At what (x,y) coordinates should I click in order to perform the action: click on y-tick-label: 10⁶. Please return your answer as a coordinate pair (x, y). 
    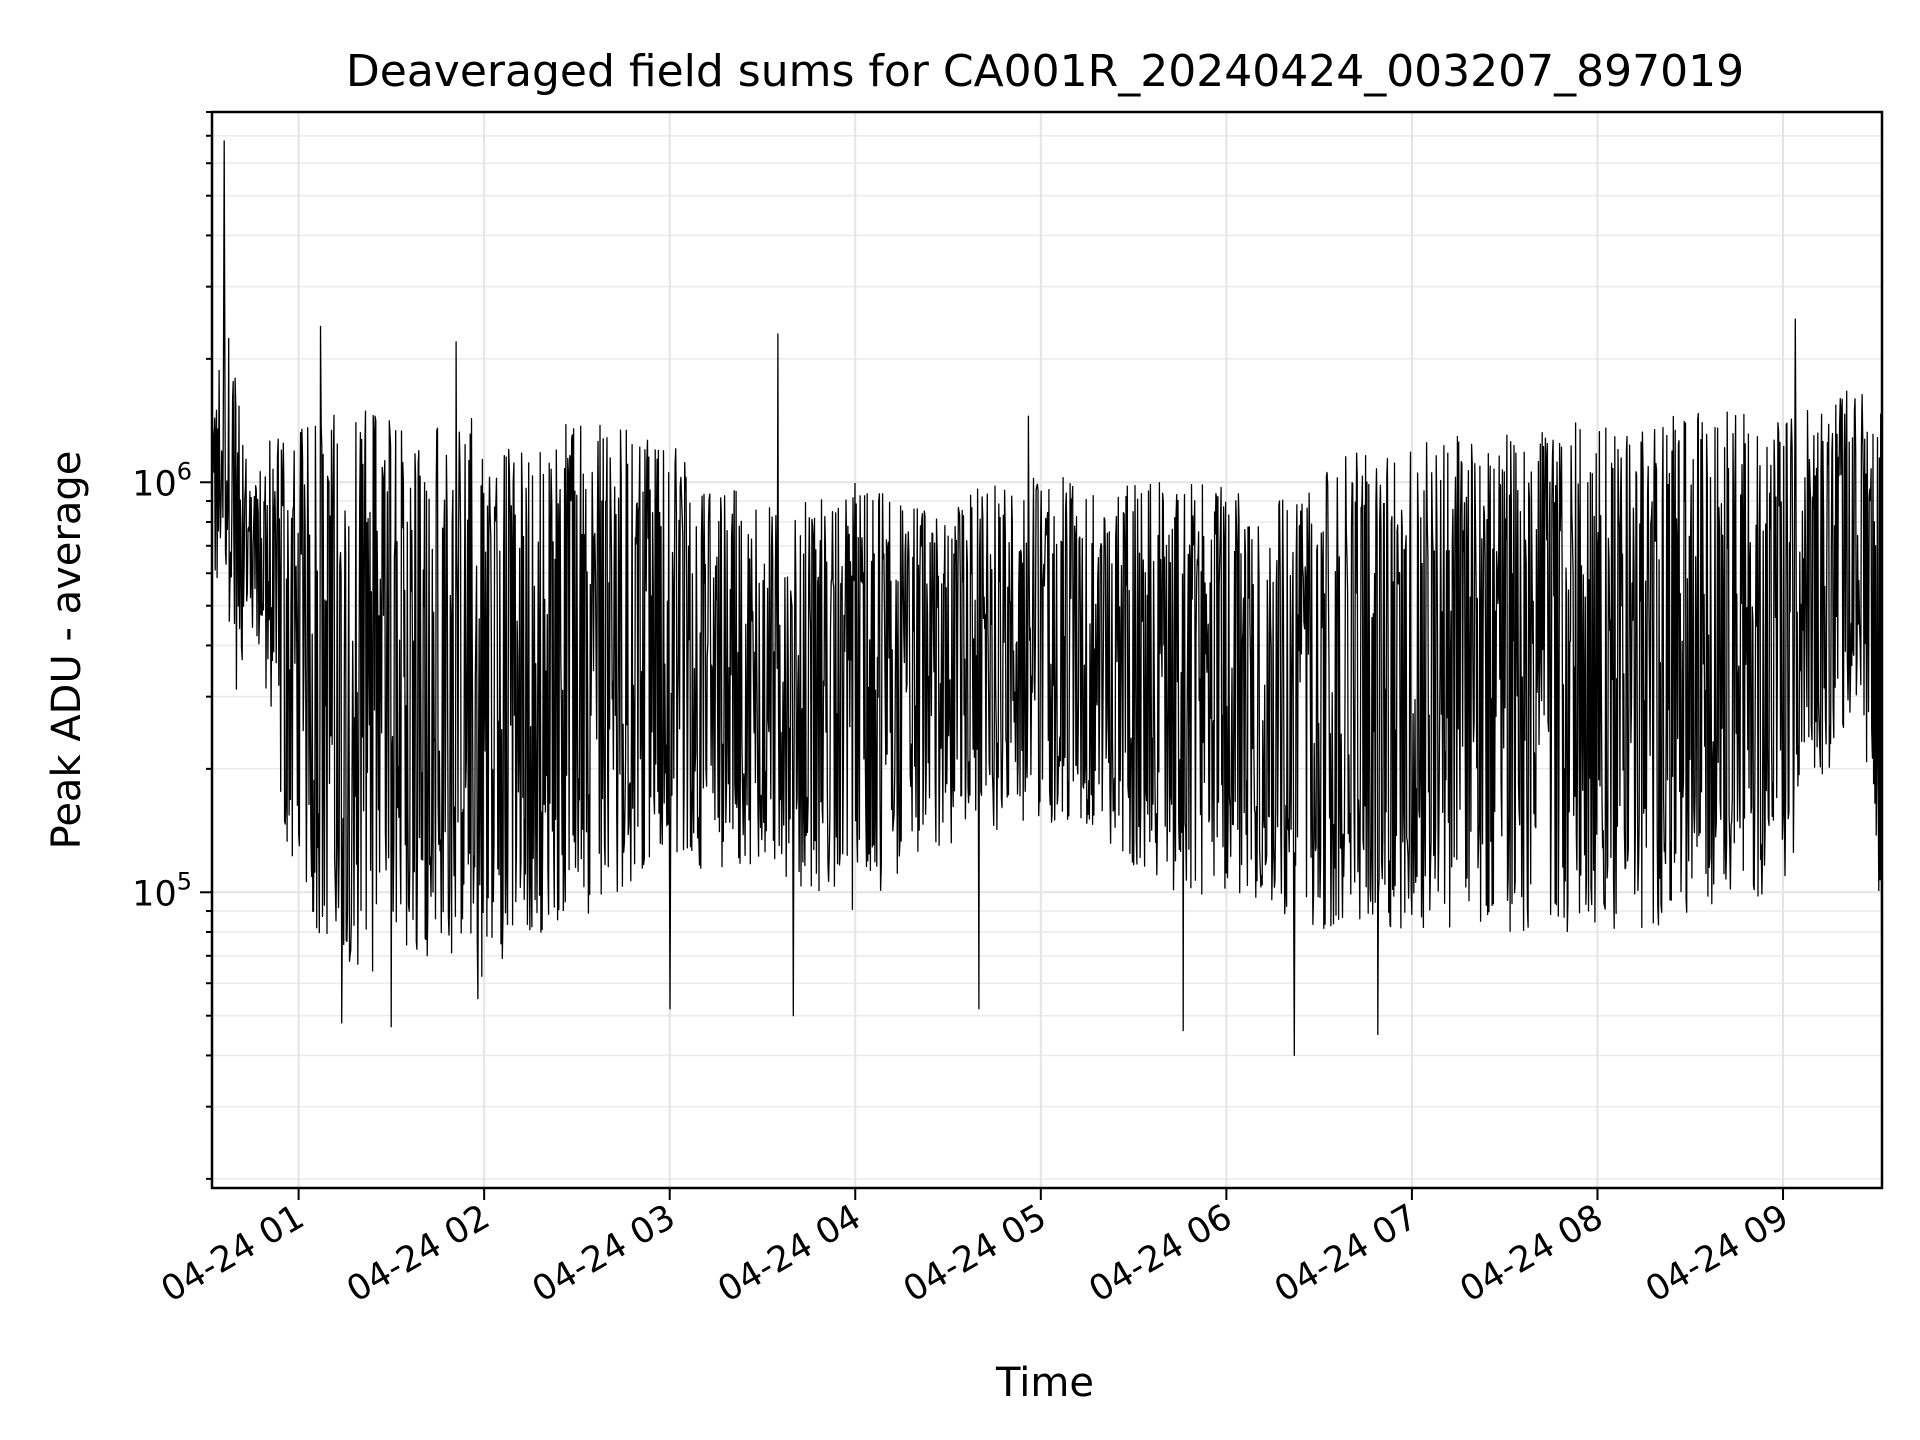
    Looking at the image, I should click on (162, 480).